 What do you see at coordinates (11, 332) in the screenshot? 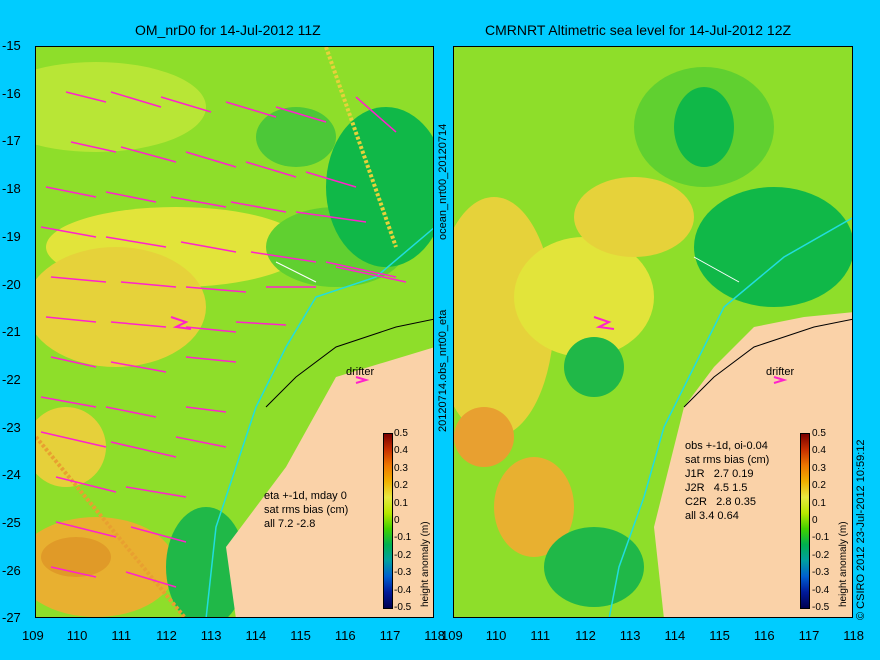
I see `lat-tick-label: -21` at bounding box center [11, 332].